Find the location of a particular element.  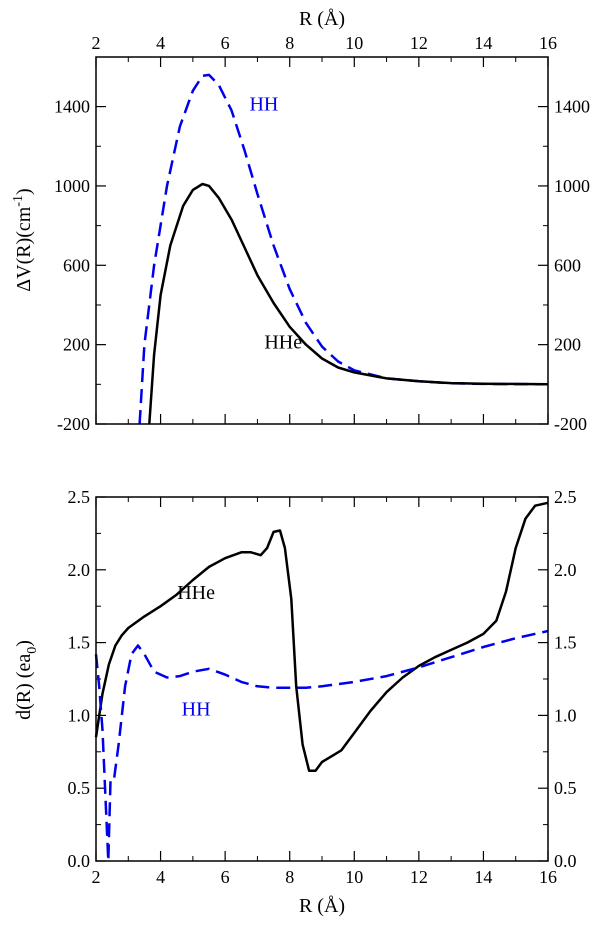

bottom-ytick-label-left: 0.0 is located at coordinates (79, 861).